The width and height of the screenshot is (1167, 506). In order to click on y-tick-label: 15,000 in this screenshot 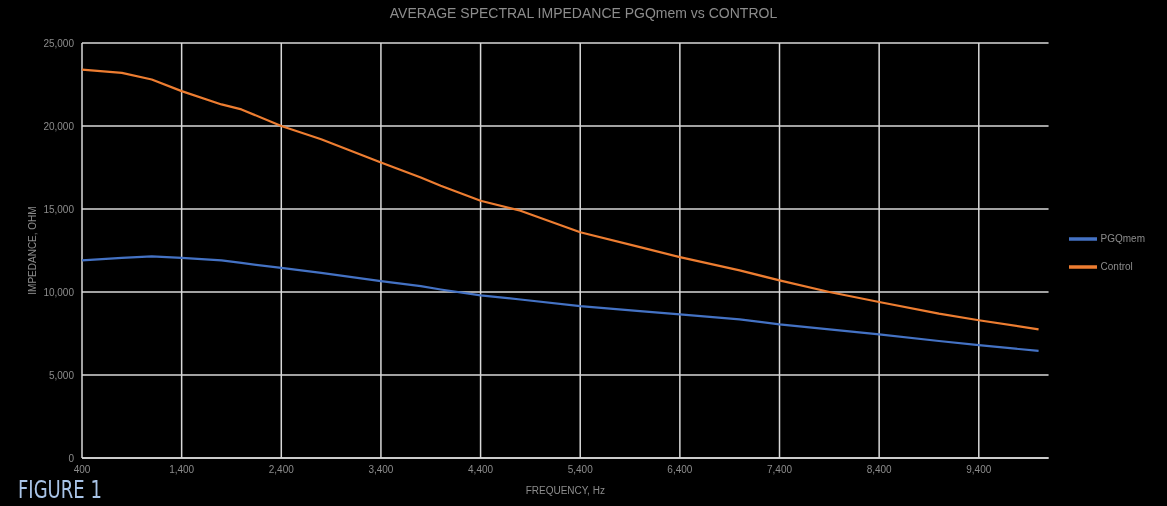, I will do `click(59, 209)`.